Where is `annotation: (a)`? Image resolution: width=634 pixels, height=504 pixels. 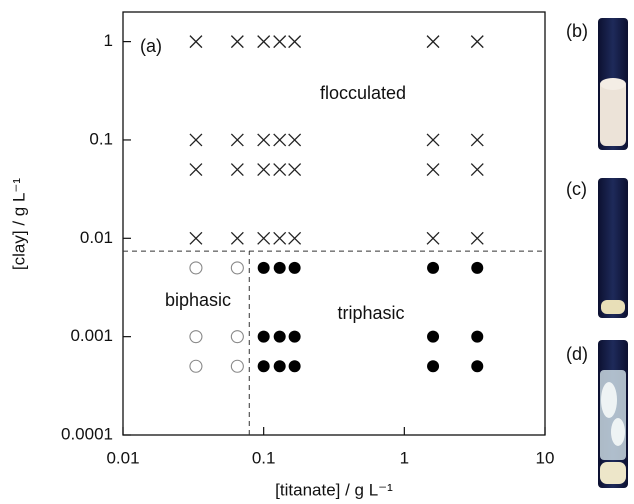 annotation: (a) is located at coordinates (151, 46).